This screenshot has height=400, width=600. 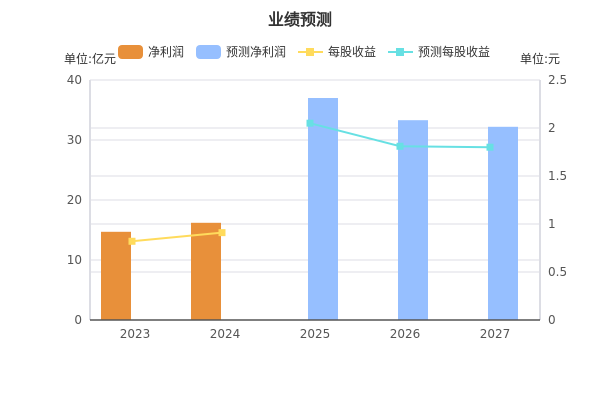 What do you see at coordinates (135, 334) in the screenshot?
I see `x-tick: 2023` at bounding box center [135, 334].